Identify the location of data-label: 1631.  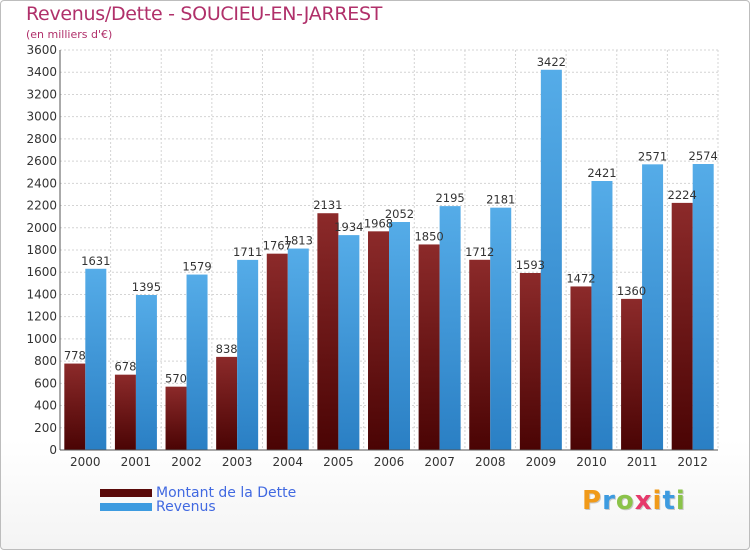
(95, 261).